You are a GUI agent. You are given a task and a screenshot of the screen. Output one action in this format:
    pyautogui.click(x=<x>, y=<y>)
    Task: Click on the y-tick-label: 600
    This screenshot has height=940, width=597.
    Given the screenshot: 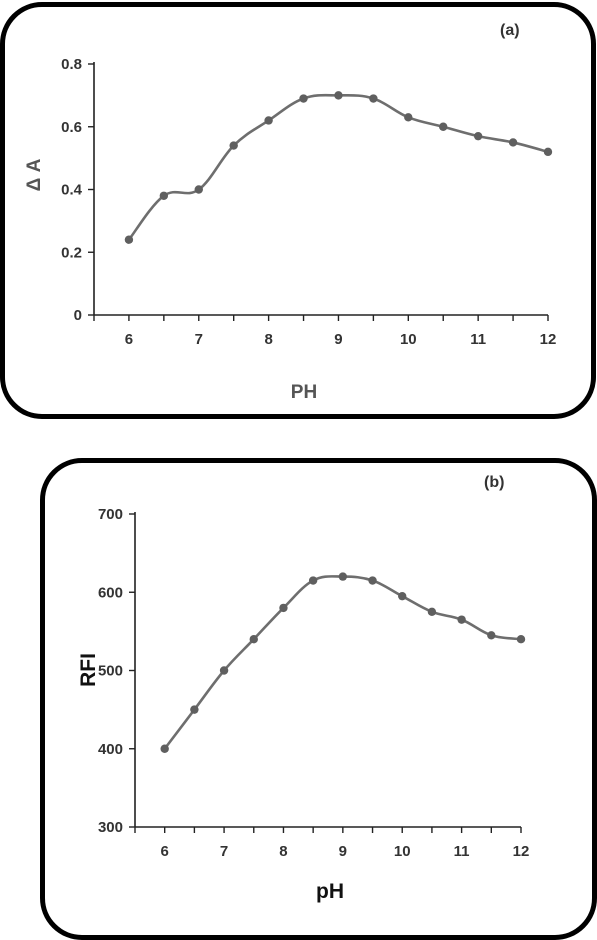 What is the action you would take?
    pyautogui.click(x=110, y=592)
    